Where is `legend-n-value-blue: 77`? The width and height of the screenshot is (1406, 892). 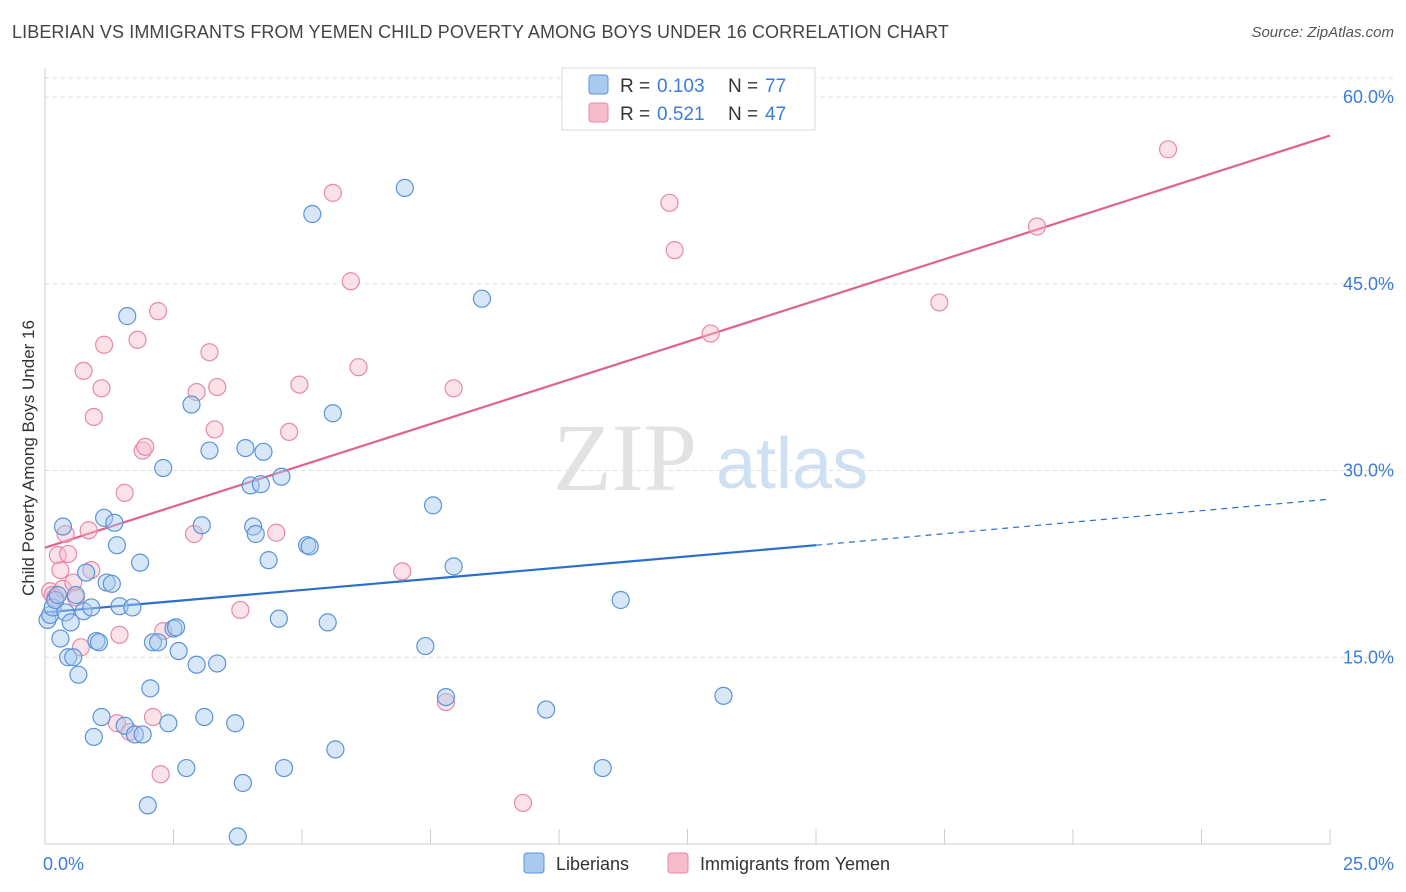
legend-n-value-blue: 77 is located at coordinates (775, 86).